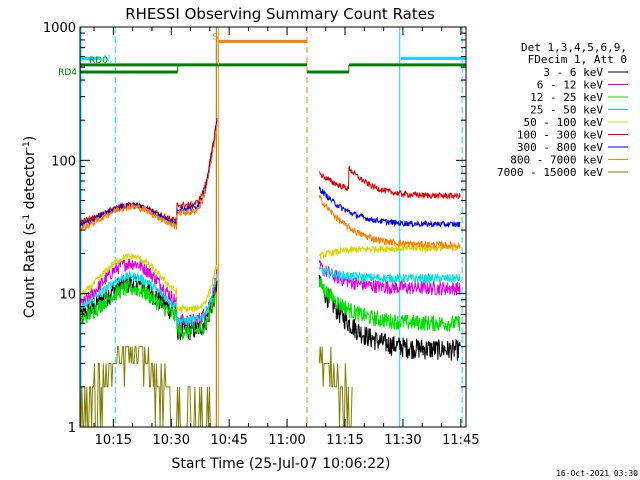  I want to click on x-tick-label-2: 10:30, so click(171, 440).